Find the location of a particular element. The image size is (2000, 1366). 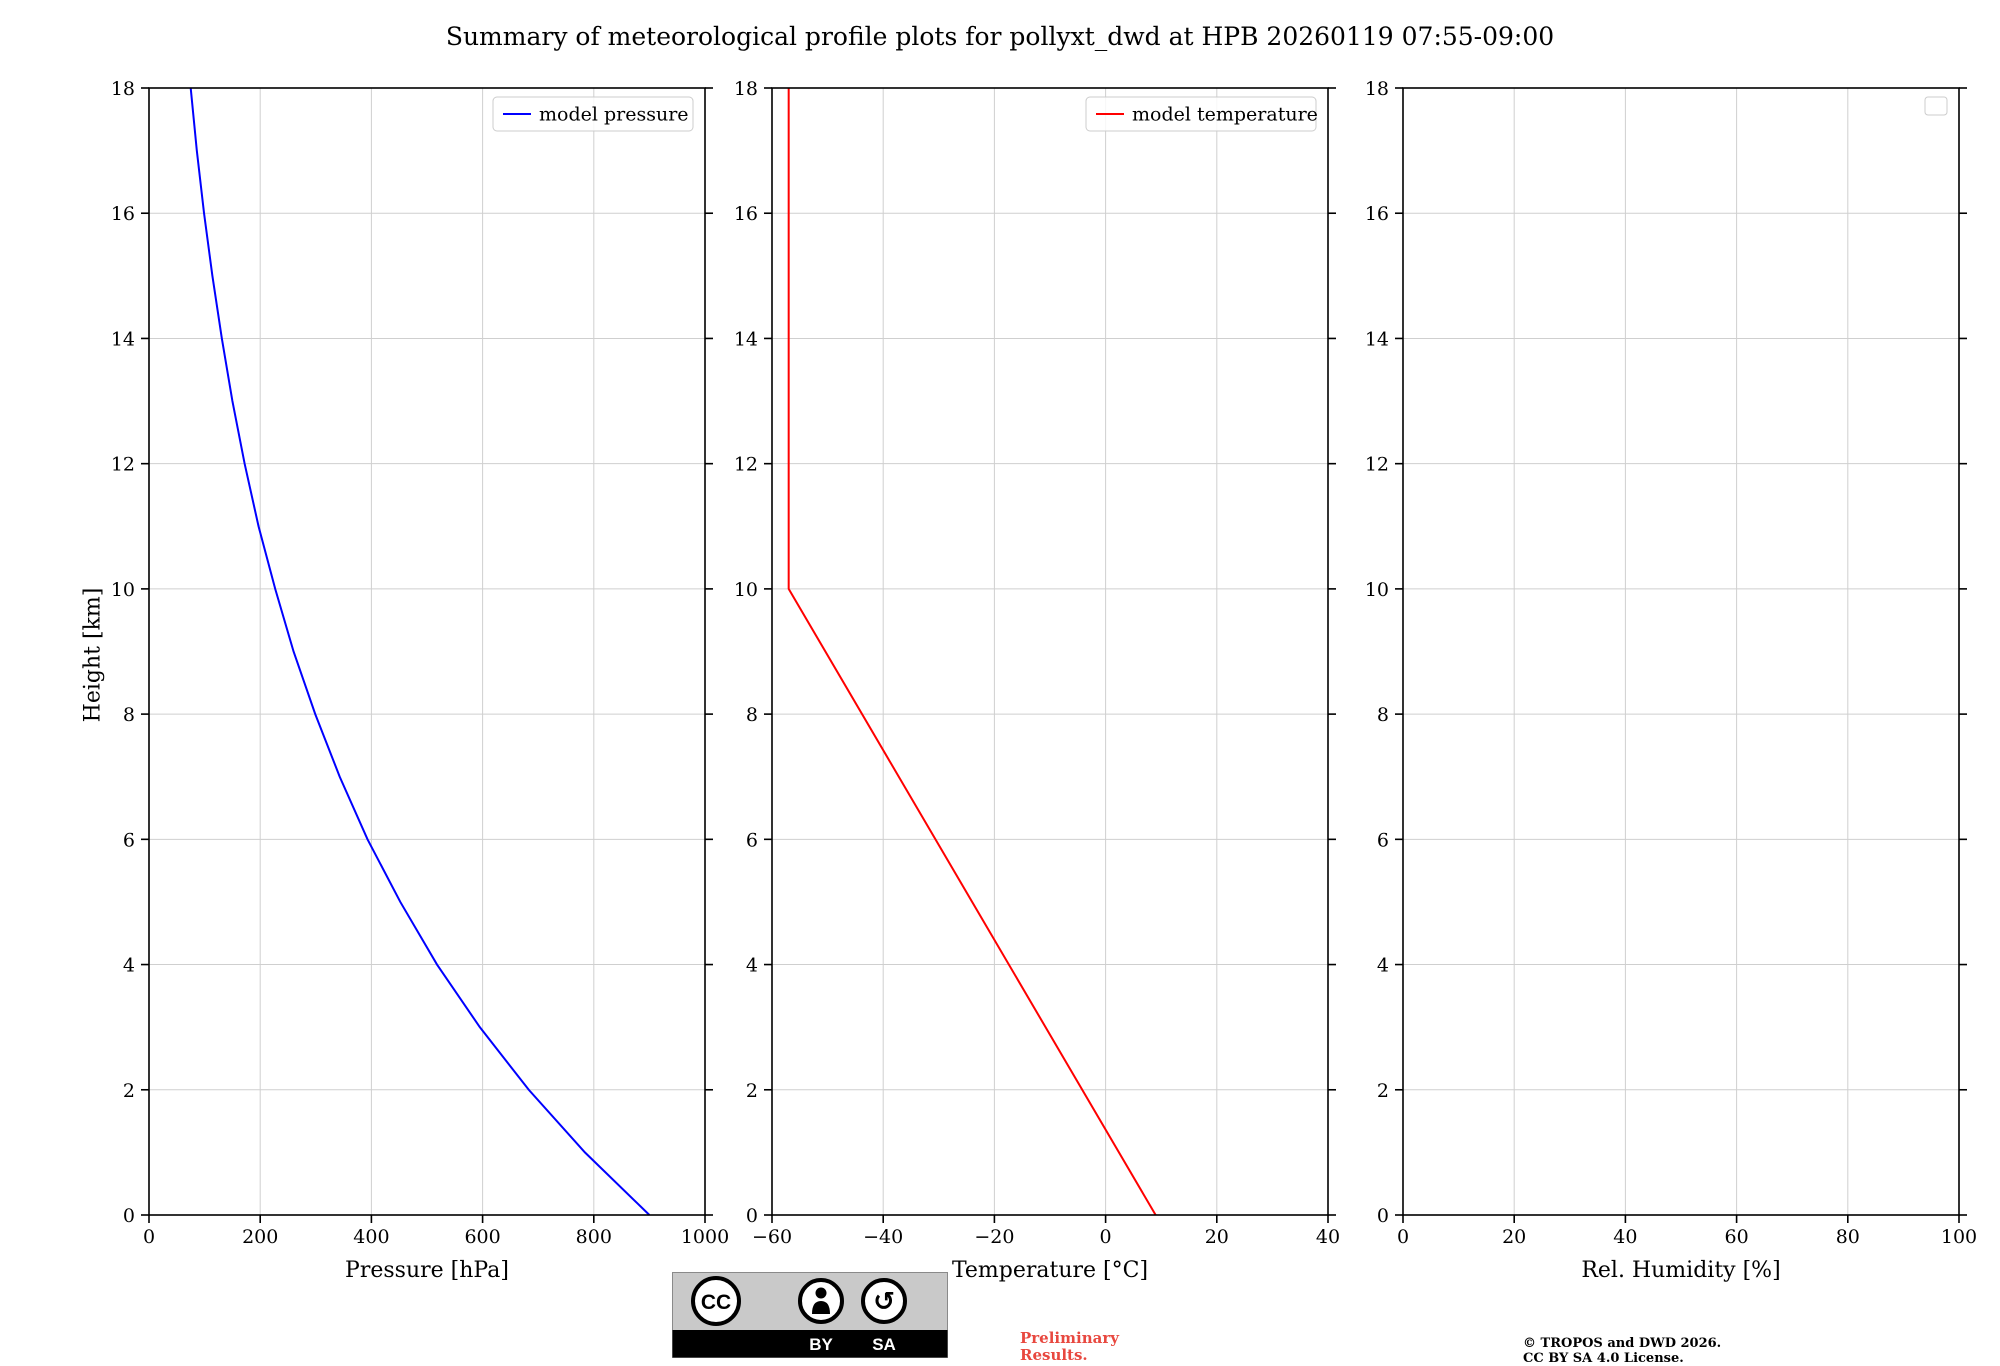

copyright-line2: CC BY SA 4.0 License. is located at coordinates (1603, 1358).